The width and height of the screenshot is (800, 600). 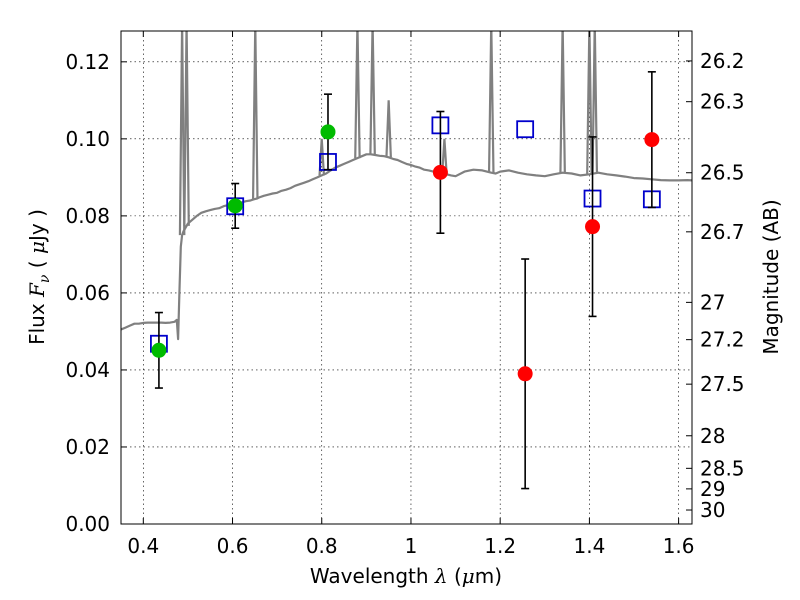 What do you see at coordinates (87, 62) in the screenshot?
I see `y-tick-label: 0.12` at bounding box center [87, 62].